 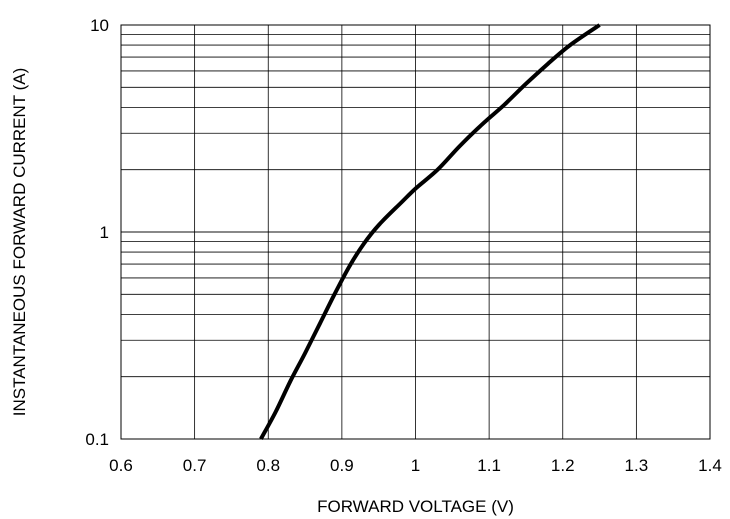 I want to click on x-tick-label: 0.6, so click(x=121, y=465).